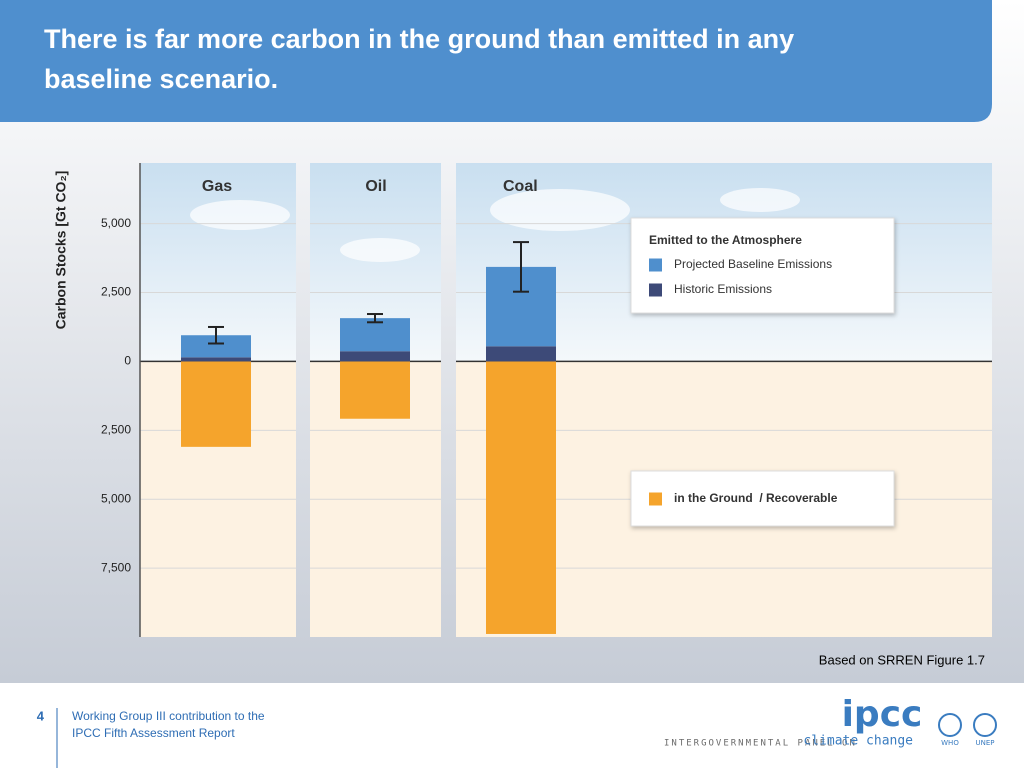 The image size is (1024, 768). Describe the element at coordinates (723, 289) in the screenshot. I see `legend-label: Historic Emissions` at that location.